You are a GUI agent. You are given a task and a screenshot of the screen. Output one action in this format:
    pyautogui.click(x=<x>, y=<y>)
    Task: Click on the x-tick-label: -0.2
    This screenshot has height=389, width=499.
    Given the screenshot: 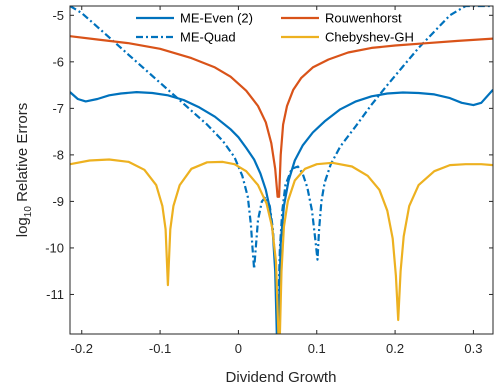 What is the action you would take?
    pyautogui.click(x=82, y=348)
    